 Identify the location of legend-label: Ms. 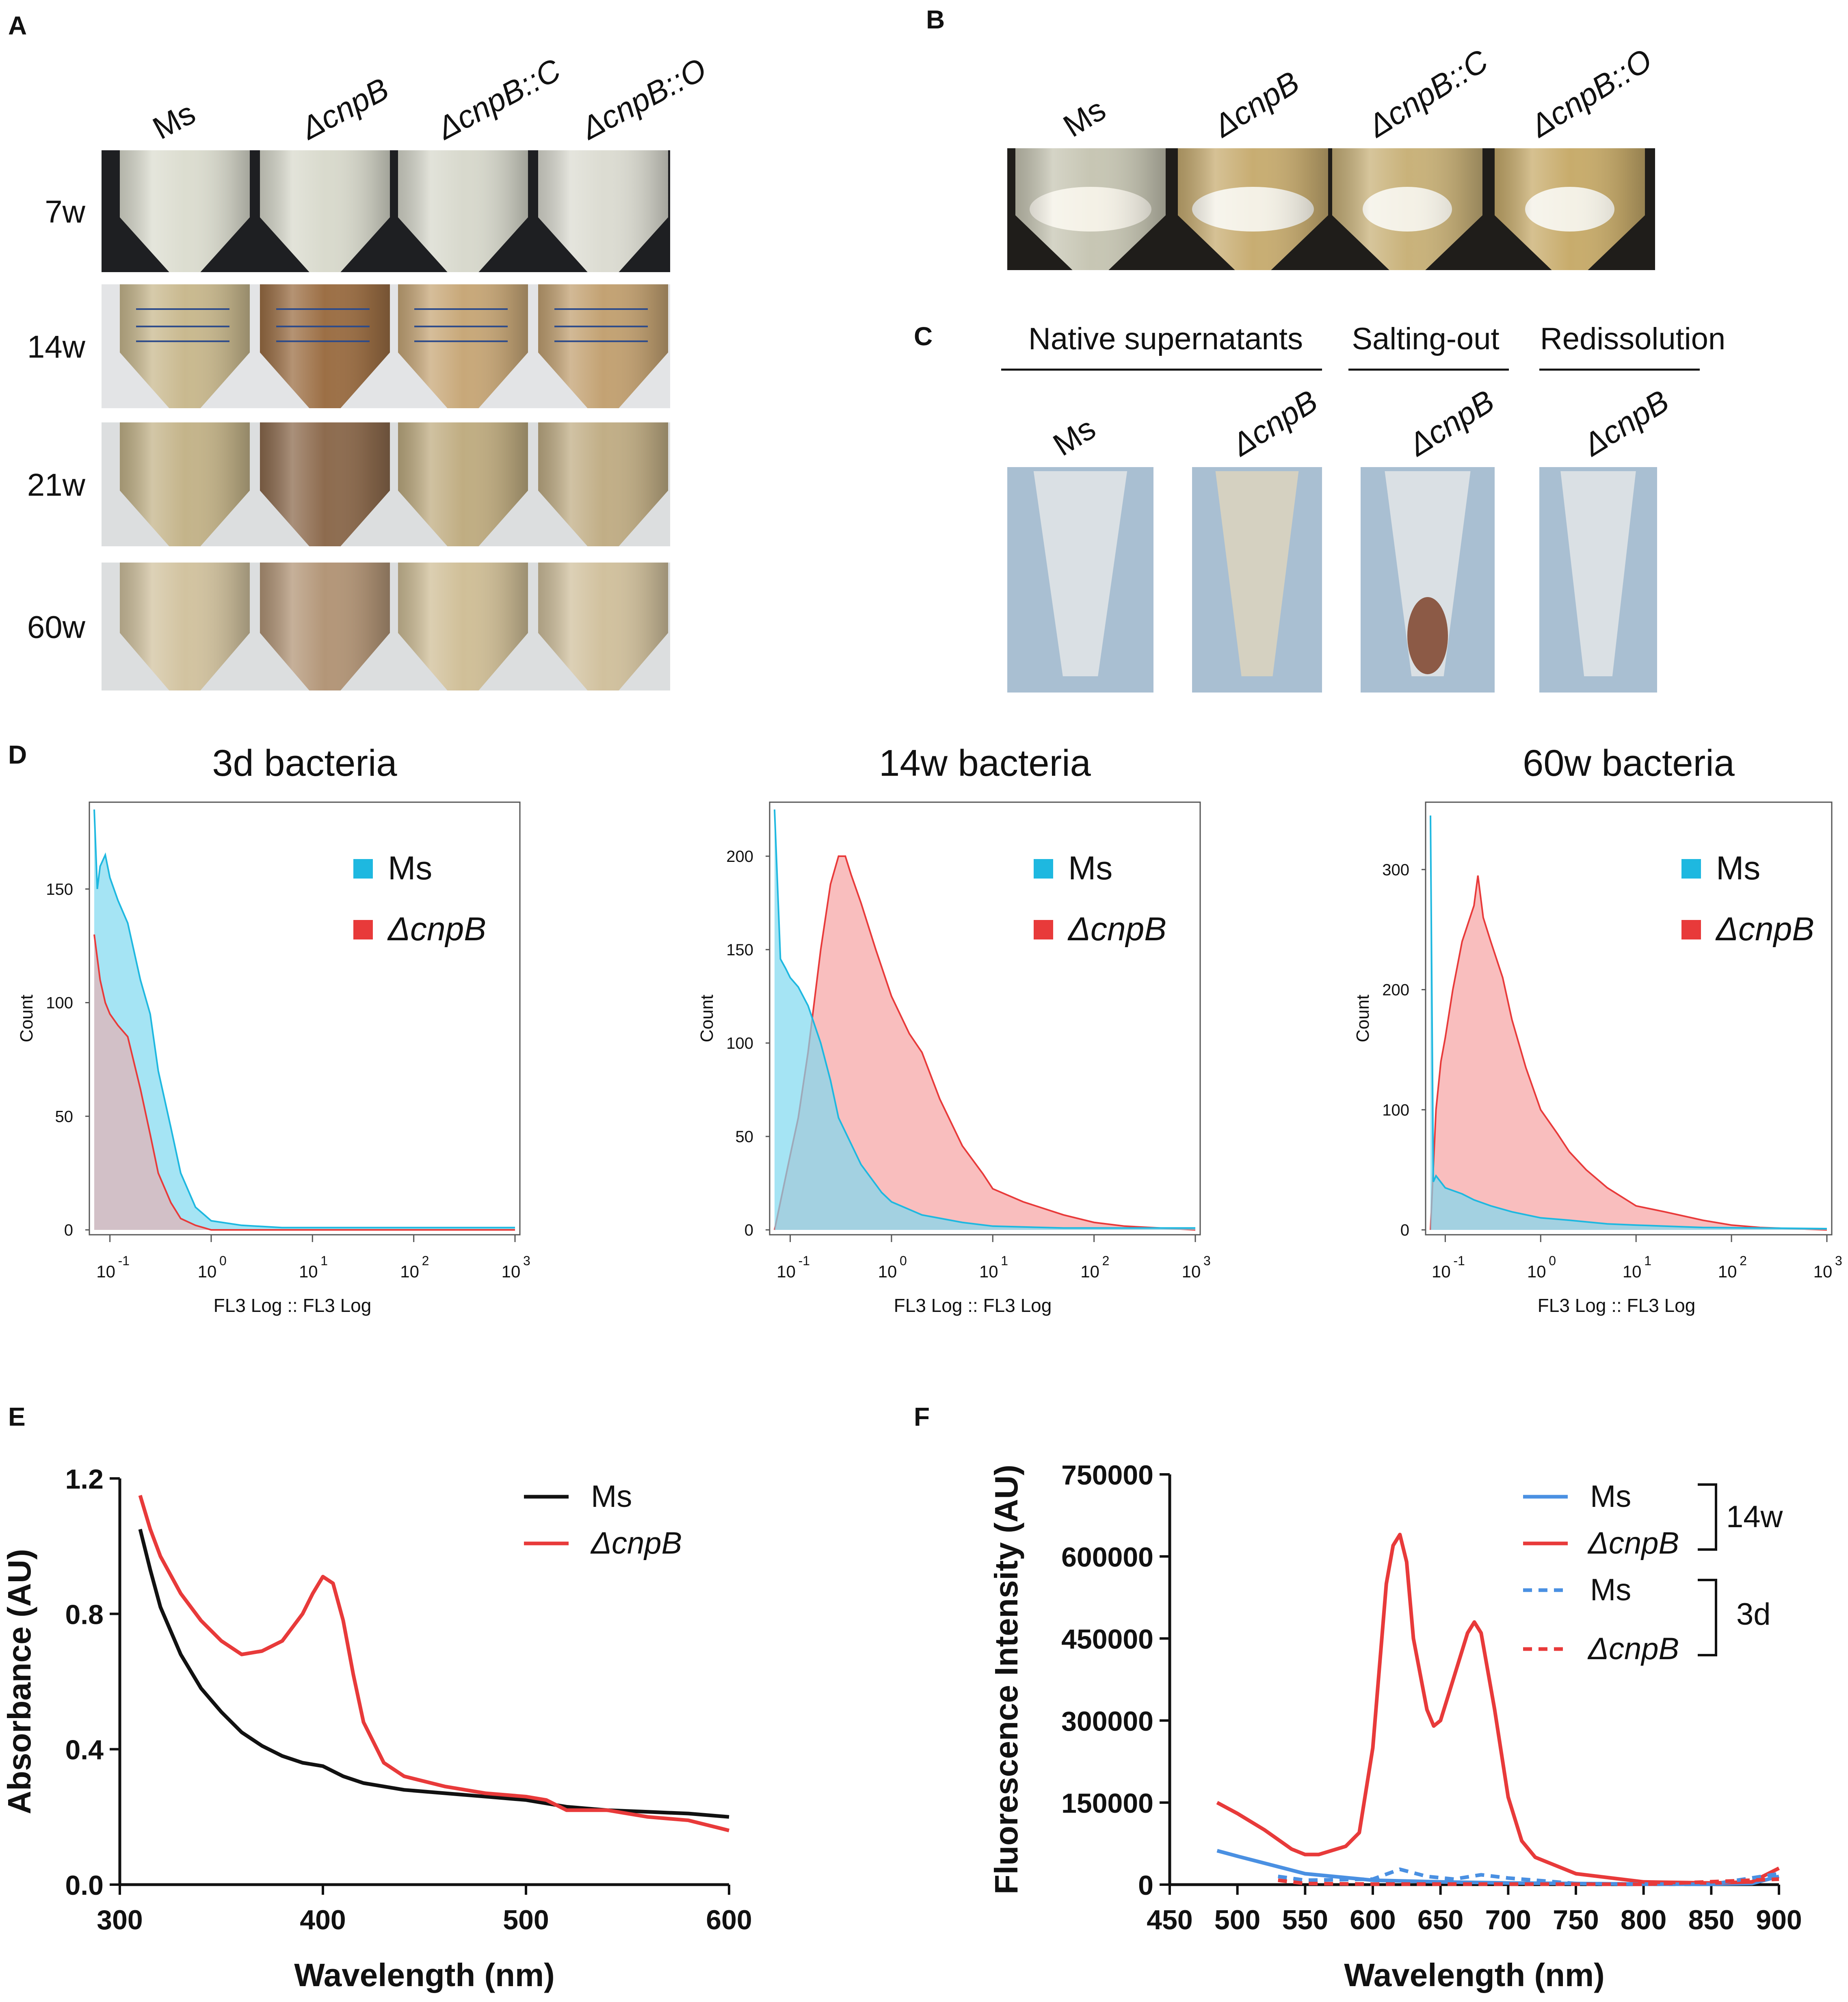
(1610, 1590).